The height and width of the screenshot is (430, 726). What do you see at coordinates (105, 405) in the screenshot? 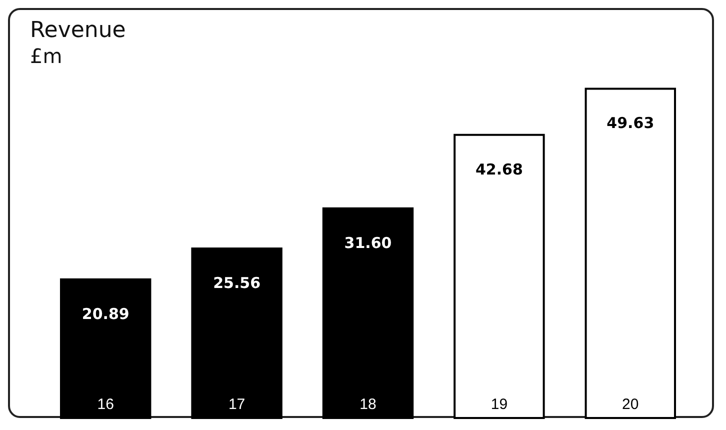
I see `x-tick-label: 16` at bounding box center [105, 405].